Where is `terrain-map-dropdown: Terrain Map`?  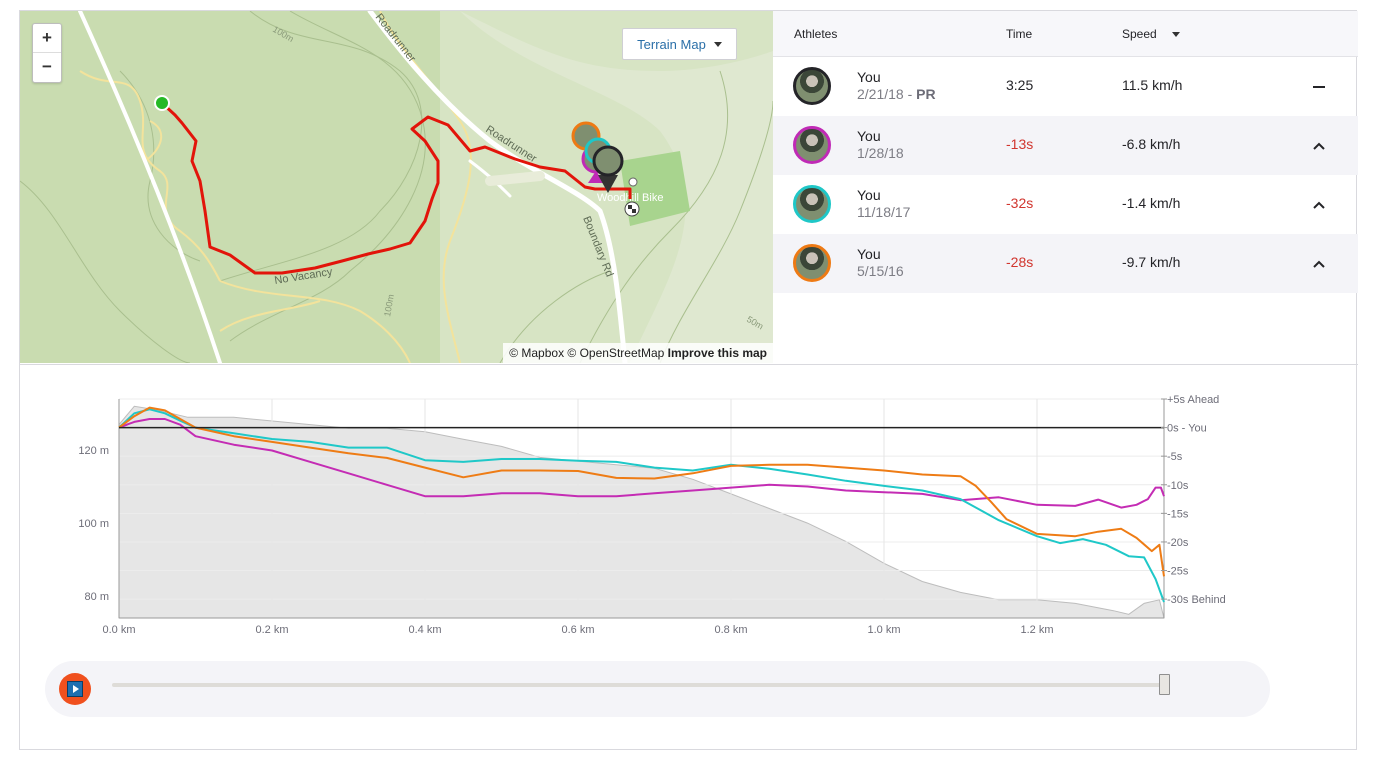
terrain-map-dropdown: Terrain Map is located at coordinates (679, 44).